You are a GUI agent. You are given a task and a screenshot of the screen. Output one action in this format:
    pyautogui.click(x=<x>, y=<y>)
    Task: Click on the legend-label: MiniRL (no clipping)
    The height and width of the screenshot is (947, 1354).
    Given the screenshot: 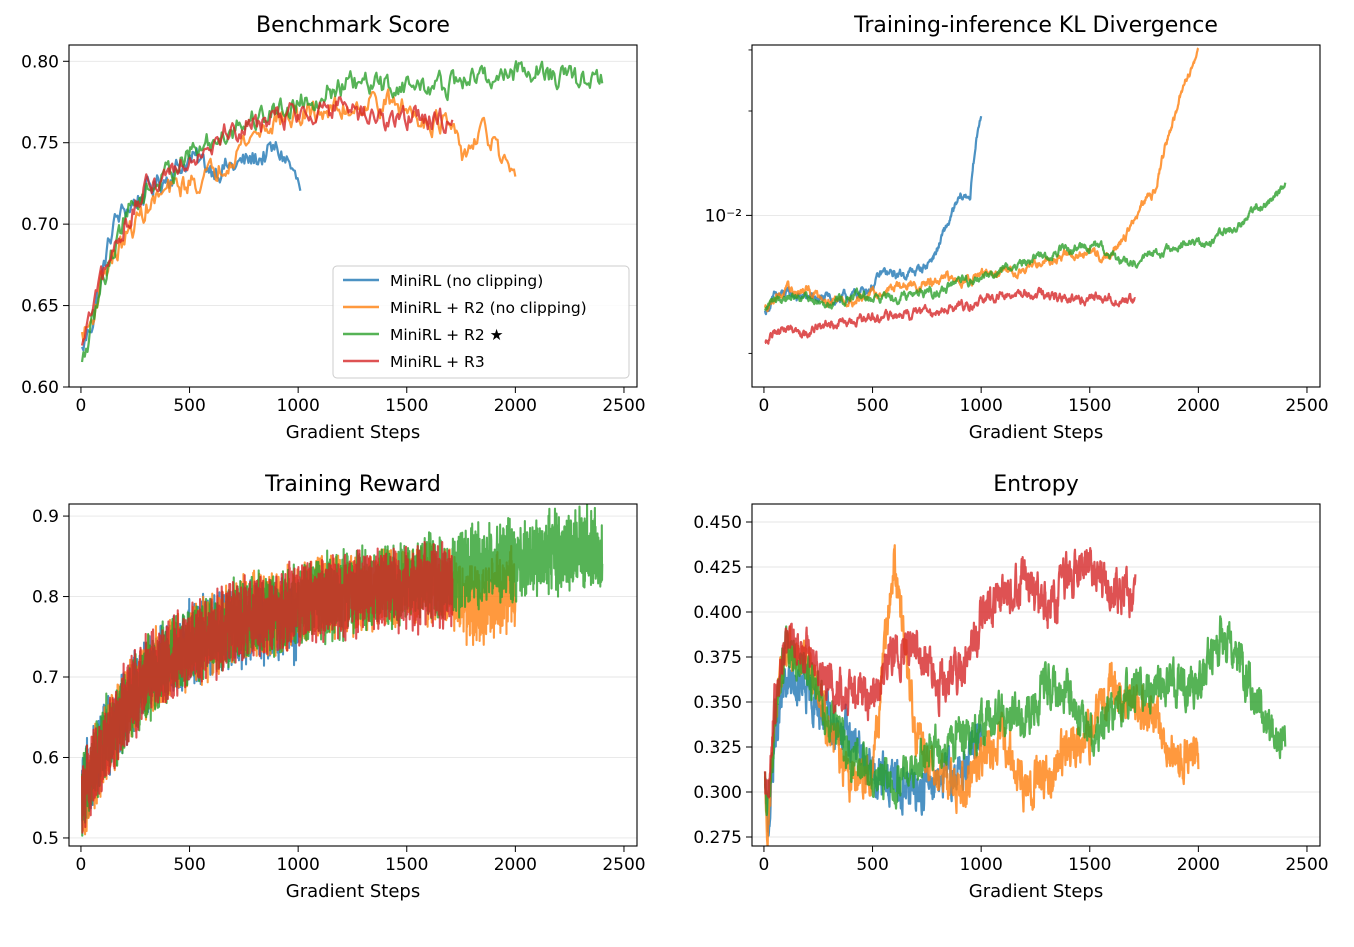 What is the action you would take?
    pyautogui.click(x=466, y=281)
    